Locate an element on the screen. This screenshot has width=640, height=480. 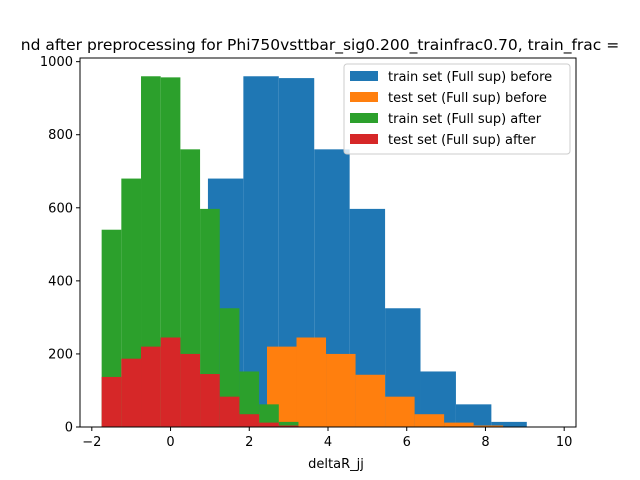
legend-label: train set (Full sup) after is located at coordinates (465, 119).